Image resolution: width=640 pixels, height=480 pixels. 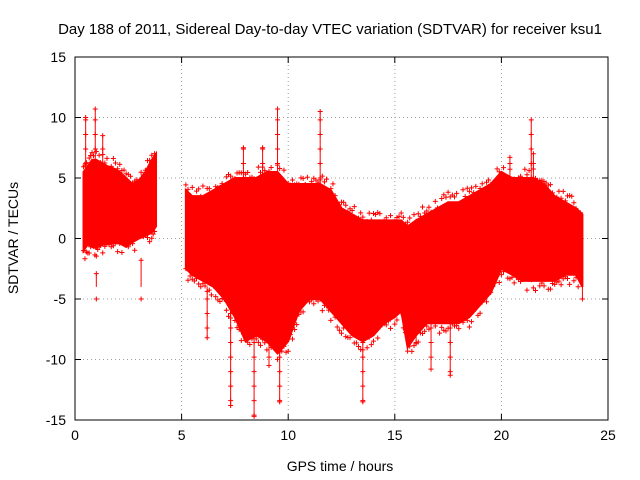 I want to click on x-tick-label: 25, so click(x=608, y=435).